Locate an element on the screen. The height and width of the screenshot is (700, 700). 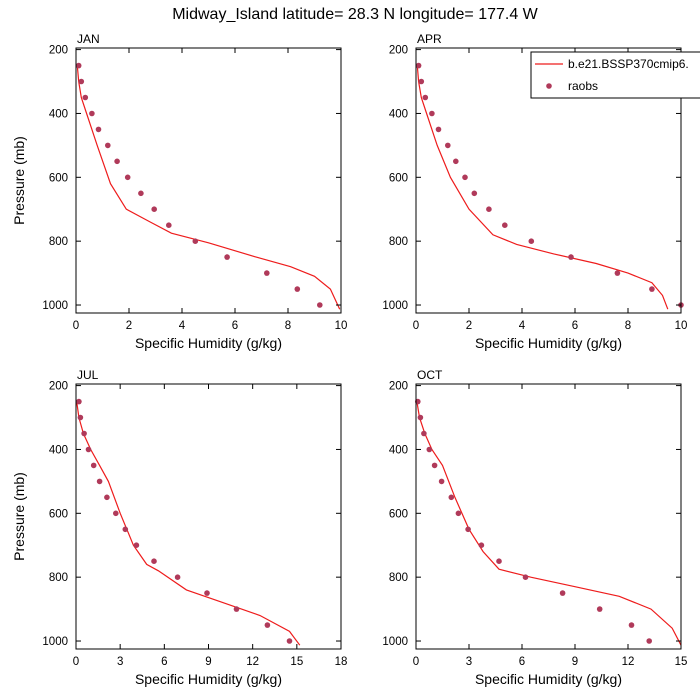
jul-x-tick-label: 18 is located at coordinates (341, 662).